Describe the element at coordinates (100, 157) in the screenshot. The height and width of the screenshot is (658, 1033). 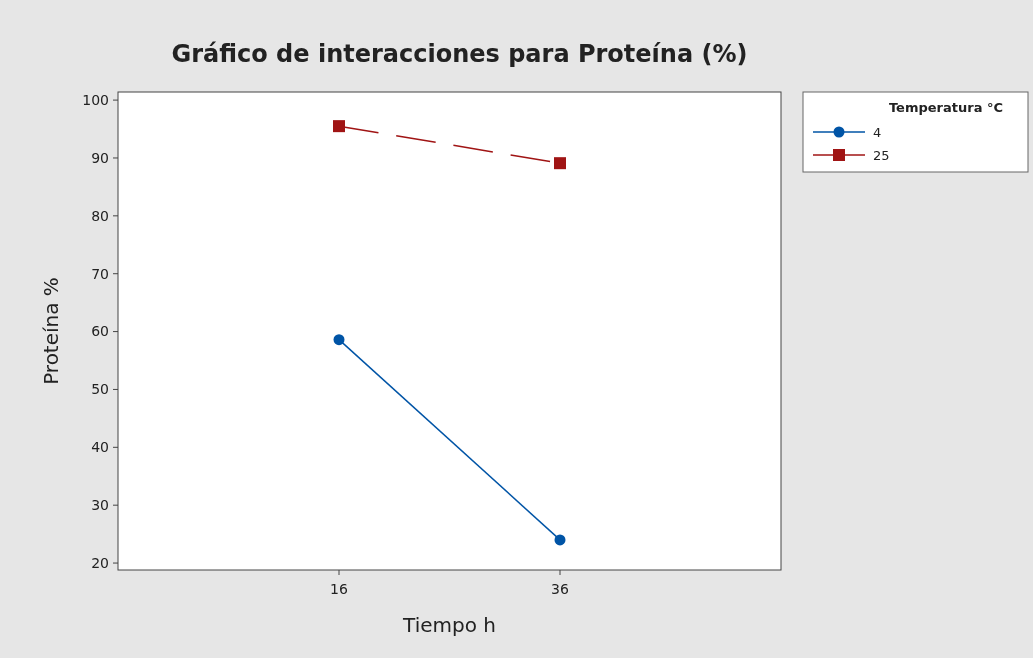
I see `y-tick-label: 90` at that location.